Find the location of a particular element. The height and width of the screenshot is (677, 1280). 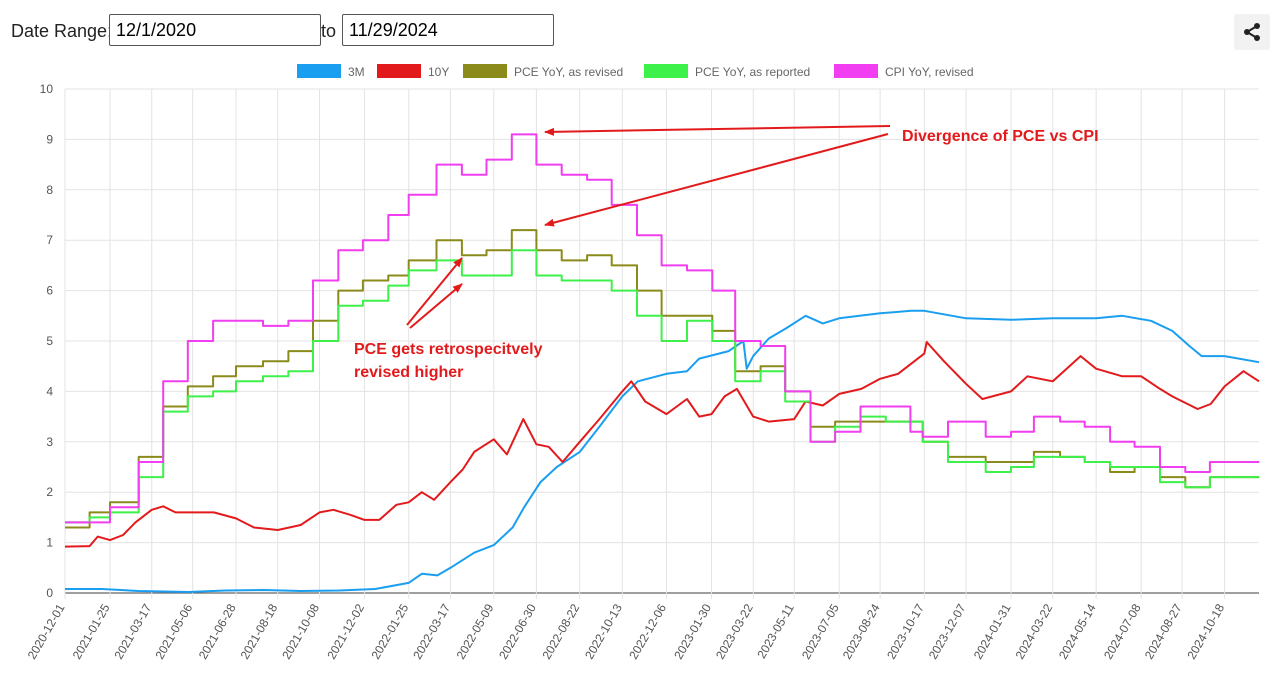

y-tick-label: 9 is located at coordinates (49, 139).